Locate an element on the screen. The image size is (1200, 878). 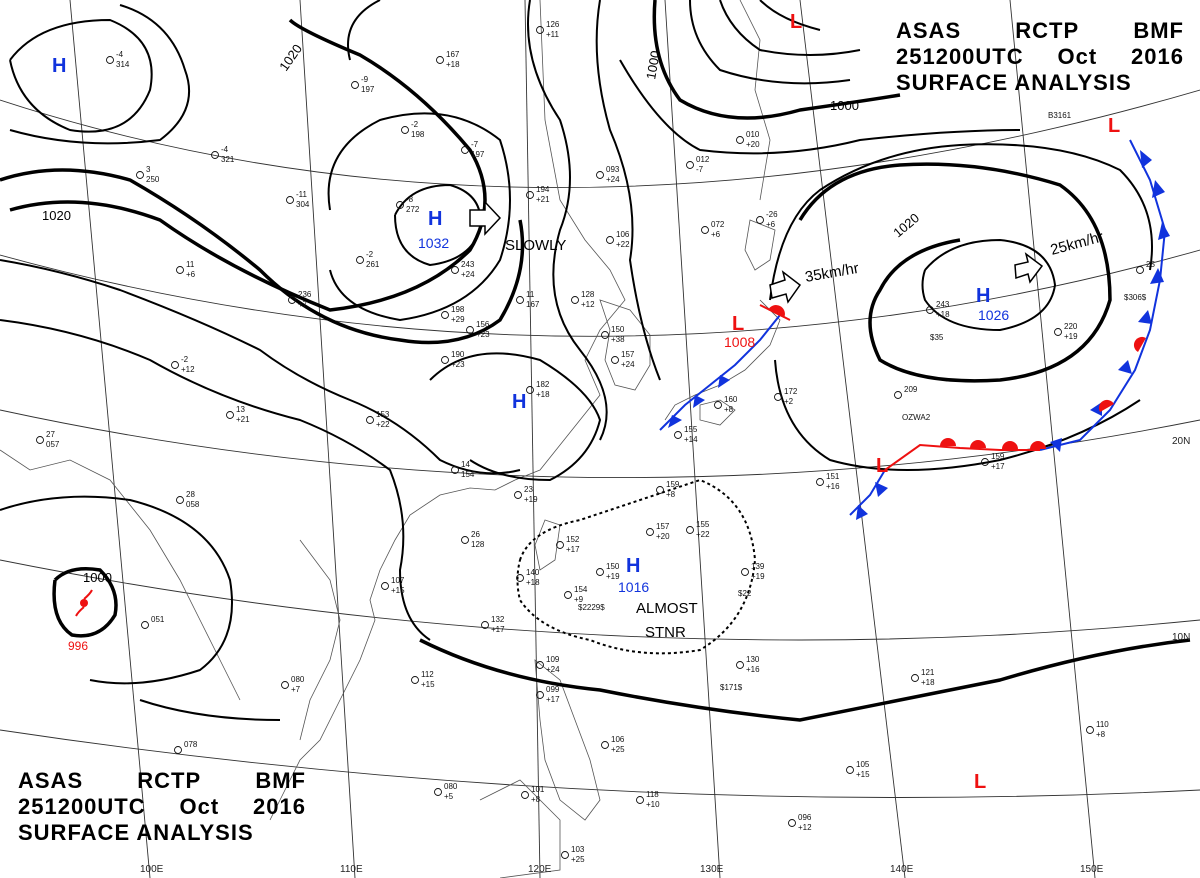
header-bottom-year: 2016 is located at coordinates (279, 806).